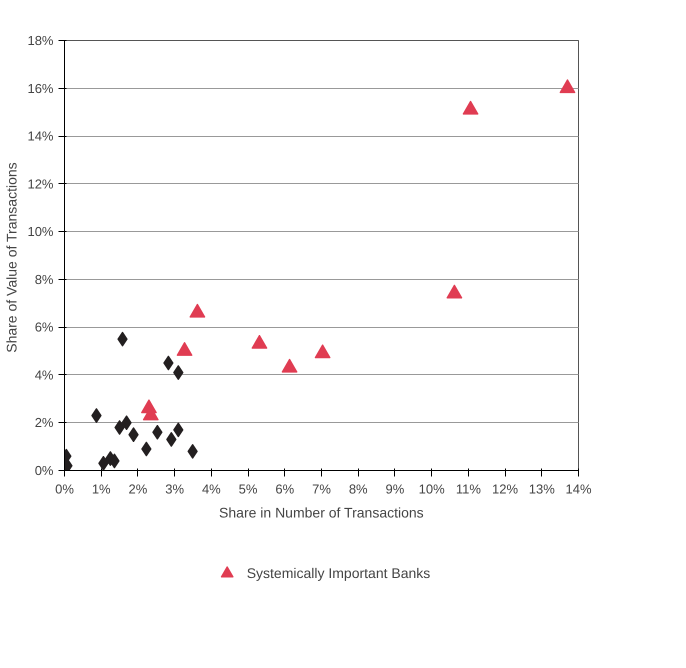 This screenshot has width=686, height=668. Describe the element at coordinates (322, 489) in the screenshot. I see `x-tick-label: 7%` at that location.